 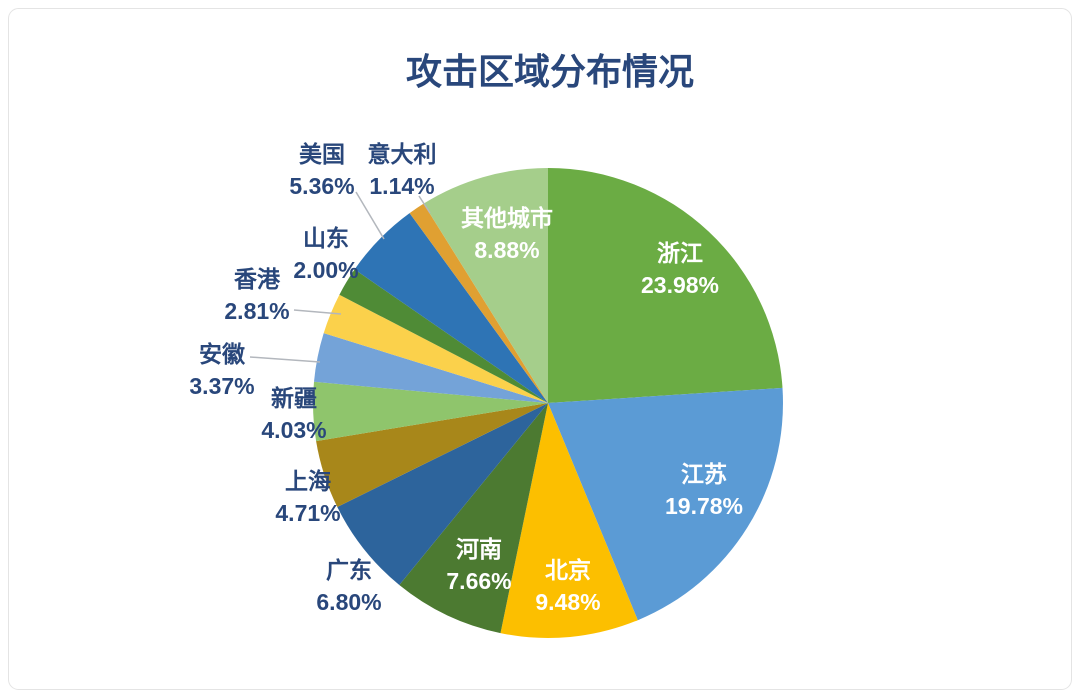 I want to click on slice-pct-label-13: 8.88%, so click(x=506, y=250).